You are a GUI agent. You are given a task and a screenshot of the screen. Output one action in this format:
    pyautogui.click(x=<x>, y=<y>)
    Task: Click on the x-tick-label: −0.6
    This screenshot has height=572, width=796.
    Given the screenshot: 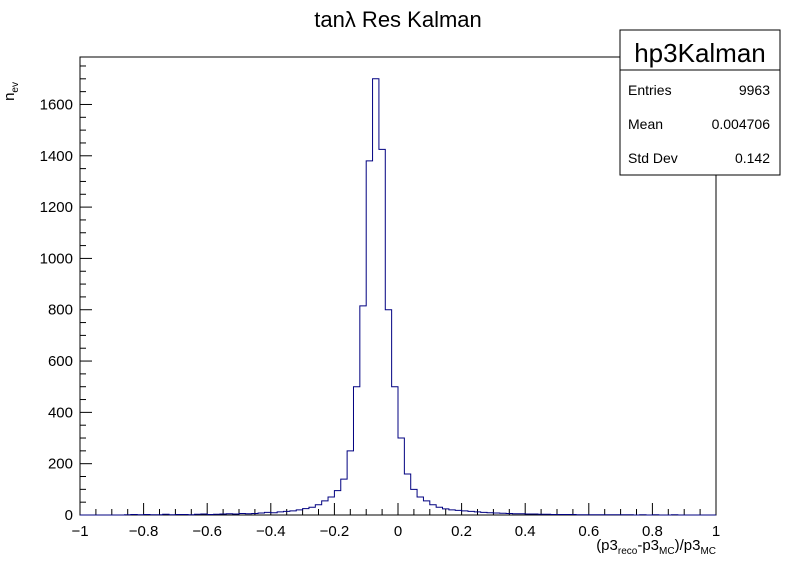 What is the action you would take?
    pyautogui.click(x=207, y=531)
    